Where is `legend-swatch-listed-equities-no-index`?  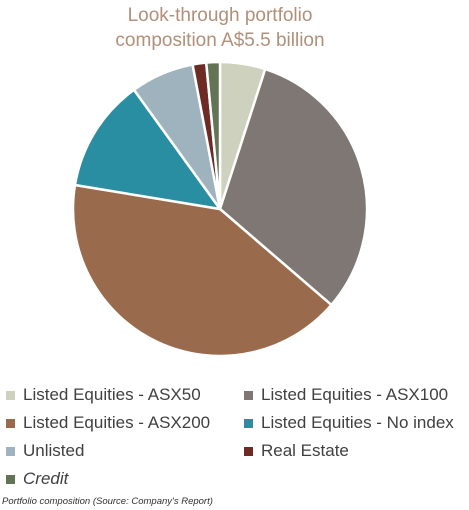 legend-swatch-listed-equities-no-index is located at coordinates (248, 423).